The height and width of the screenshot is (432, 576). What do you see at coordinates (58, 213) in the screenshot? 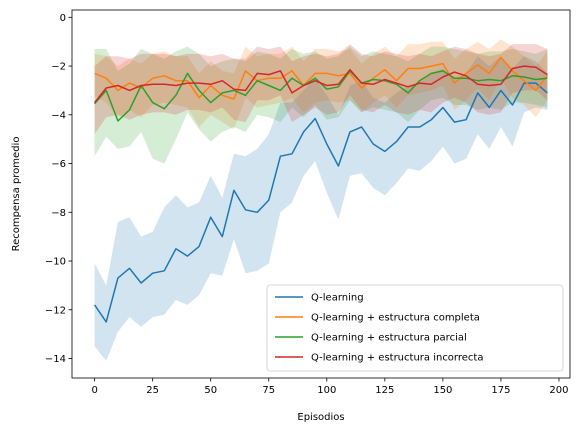
I see `y-tick-label: −8` at bounding box center [58, 213].